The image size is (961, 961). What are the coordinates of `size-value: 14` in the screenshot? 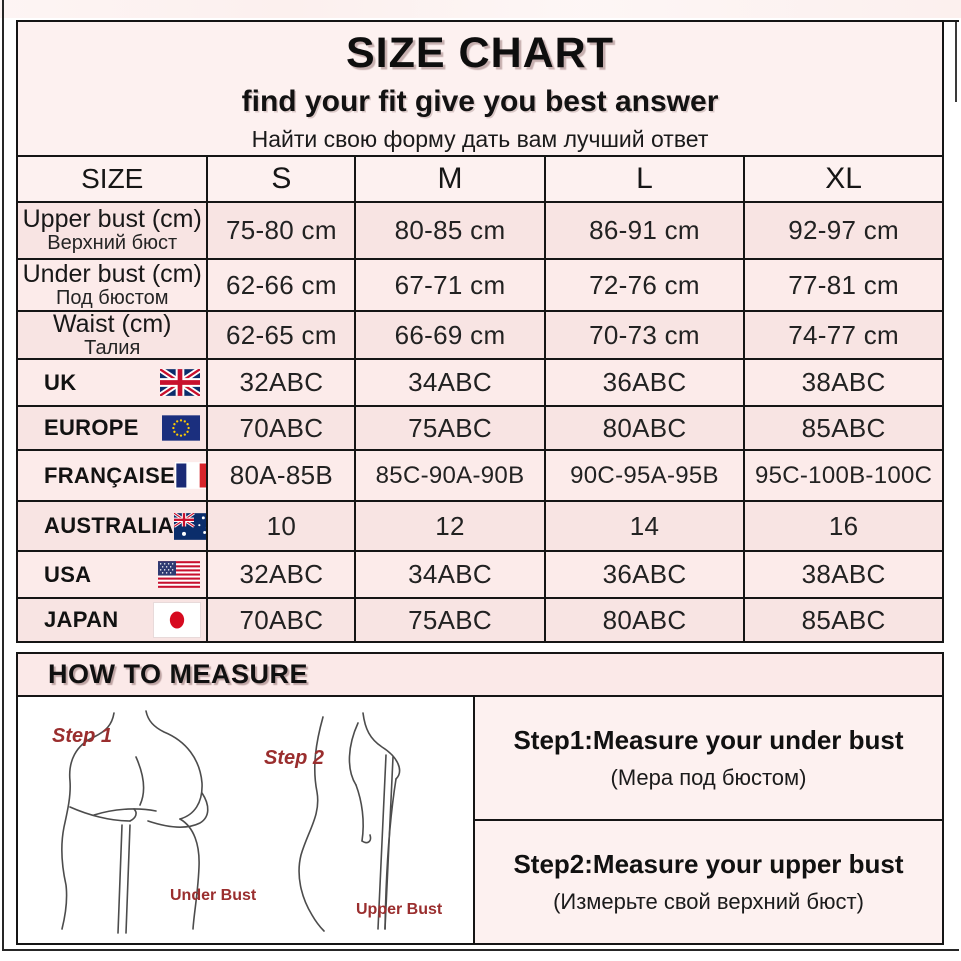 It's located at (643, 526).